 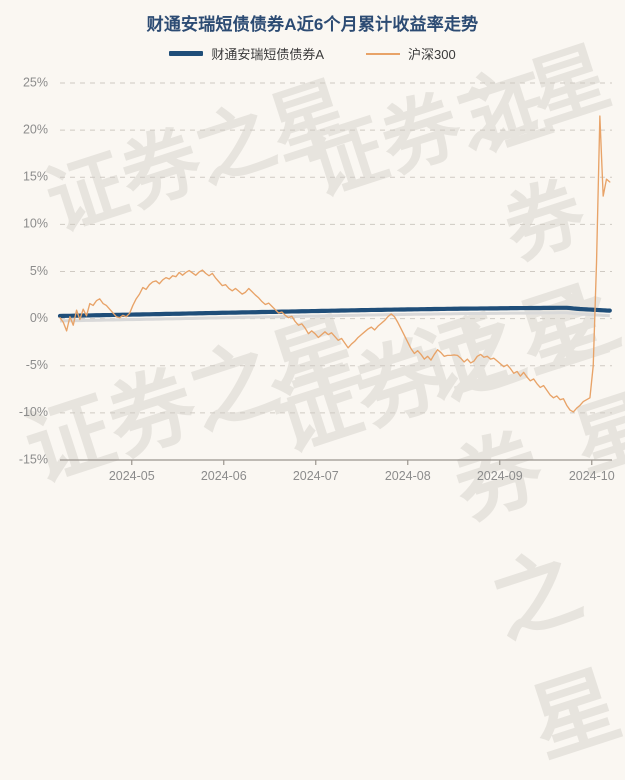 What do you see at coordinates (35, 129) in the screenshot?
I see `y-axis-tick-label: 20%` at bounding box center [35, 129].